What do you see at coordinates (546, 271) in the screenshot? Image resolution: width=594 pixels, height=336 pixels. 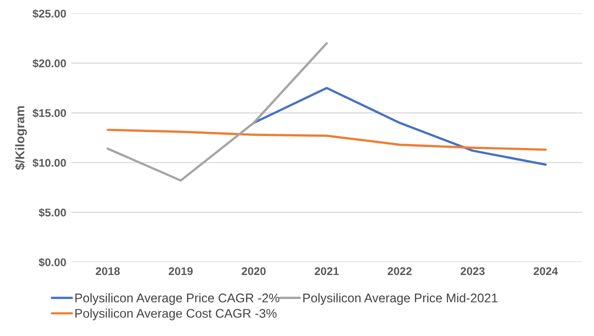 I see `x-tick-label: 2024` at bounding box center [546, 271].